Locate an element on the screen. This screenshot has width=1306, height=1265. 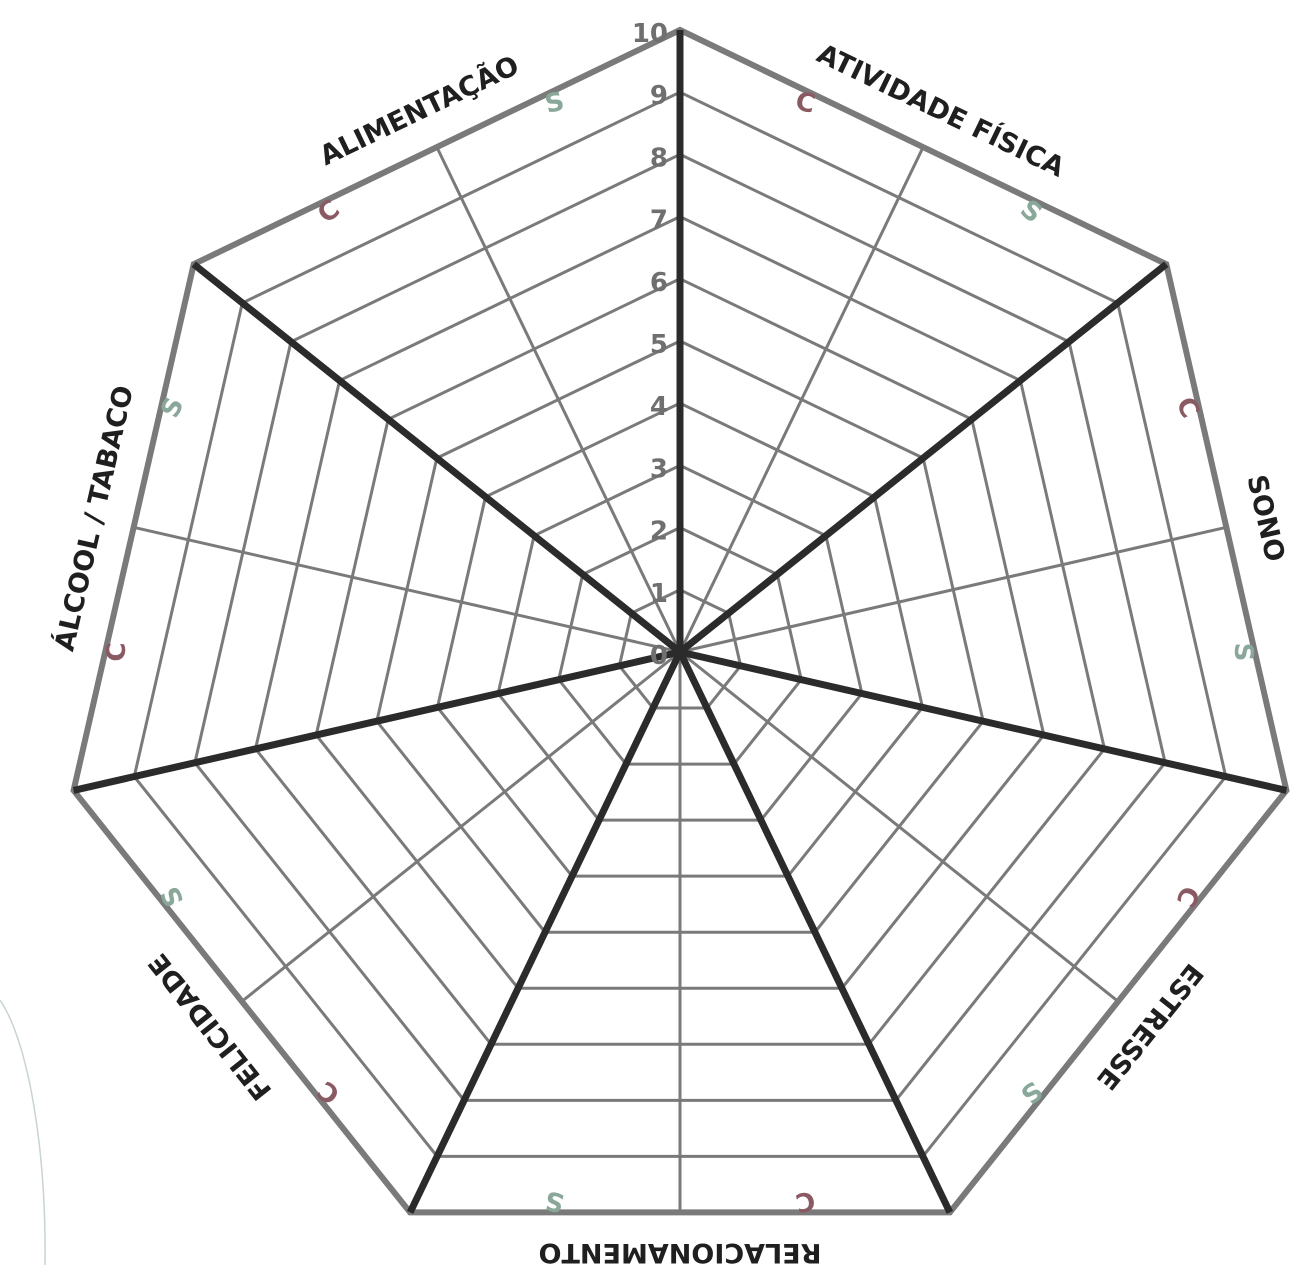
category-label: ÁLCOOL / TABACO is located at coordinates (94, 518).